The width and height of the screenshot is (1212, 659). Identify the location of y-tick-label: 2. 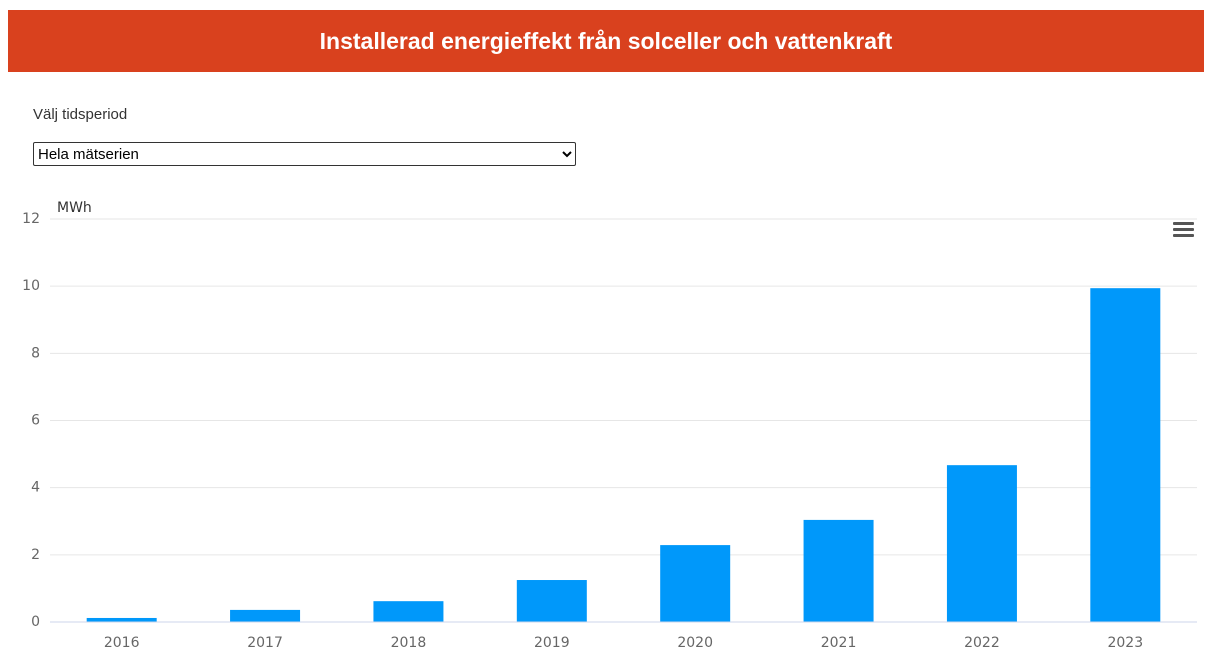
(35, 555).